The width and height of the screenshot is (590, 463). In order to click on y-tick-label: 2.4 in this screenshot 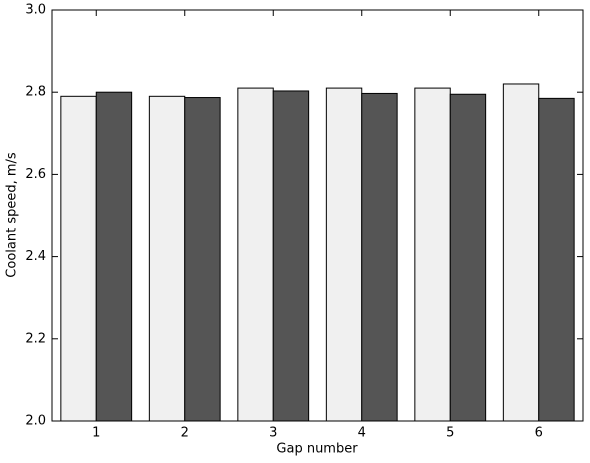, I will do `click(35, 256)`.